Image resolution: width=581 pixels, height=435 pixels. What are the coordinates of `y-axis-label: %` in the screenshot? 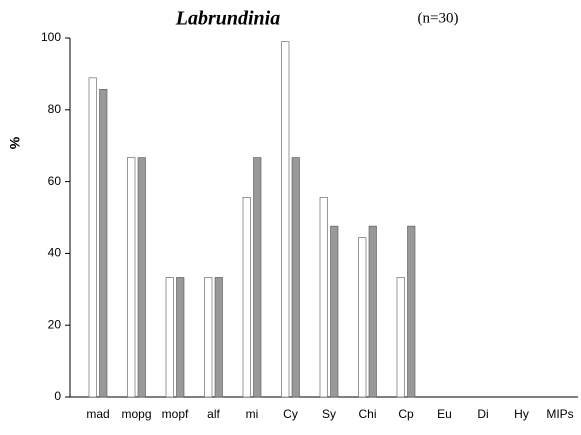 It's located at (15, 142).